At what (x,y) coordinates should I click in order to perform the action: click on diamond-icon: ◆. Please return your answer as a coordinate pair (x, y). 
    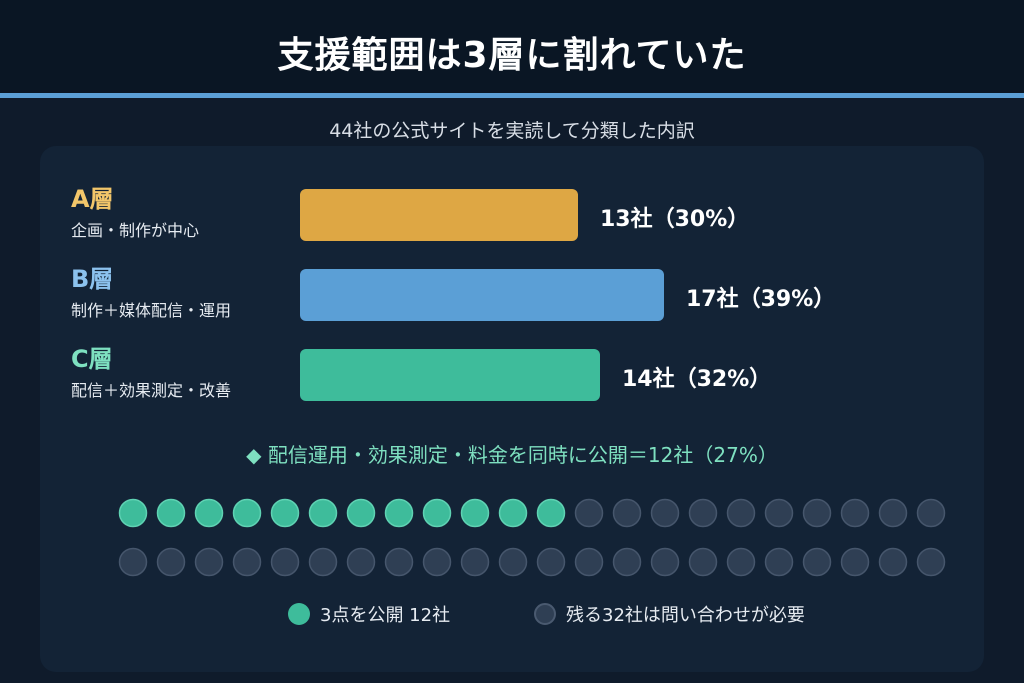
    Looking at the image, I should click on (254, 455).